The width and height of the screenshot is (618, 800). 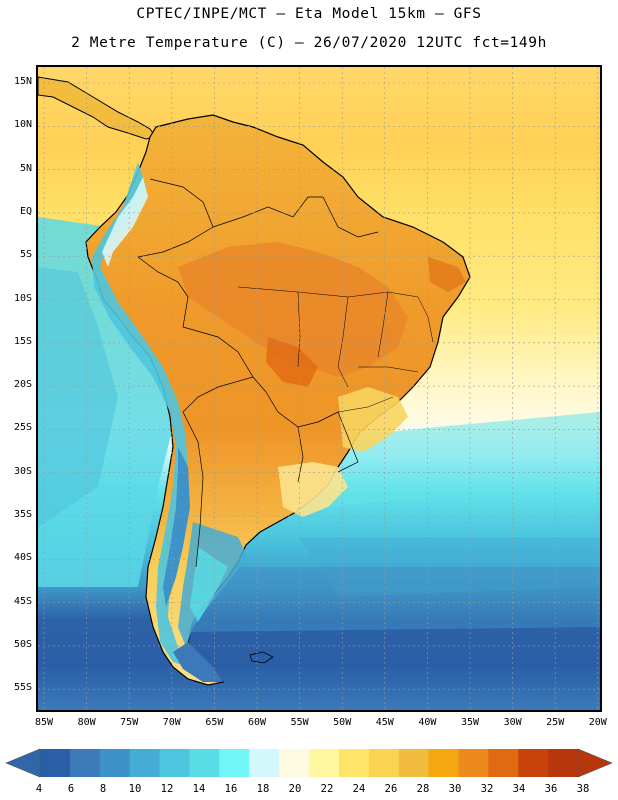 I want to click on northeast-hotspot, so click(x=447, y=274).